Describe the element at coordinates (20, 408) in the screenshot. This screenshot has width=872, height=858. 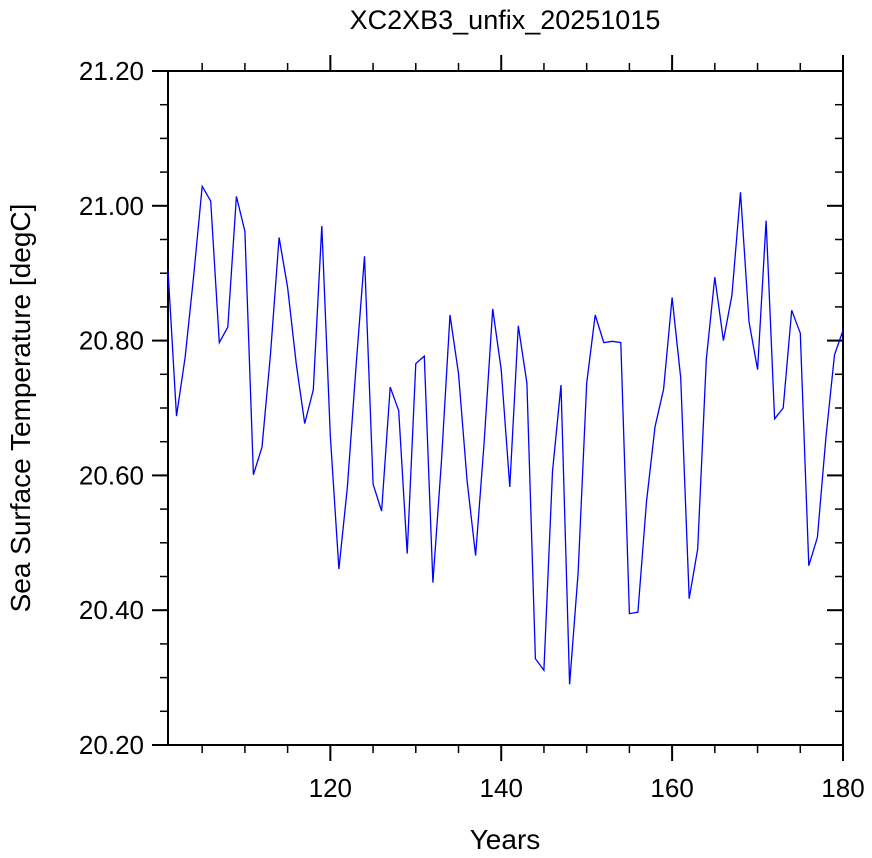
I see `y-axis-label: Sea Surface Temperature [degC]` at that location.